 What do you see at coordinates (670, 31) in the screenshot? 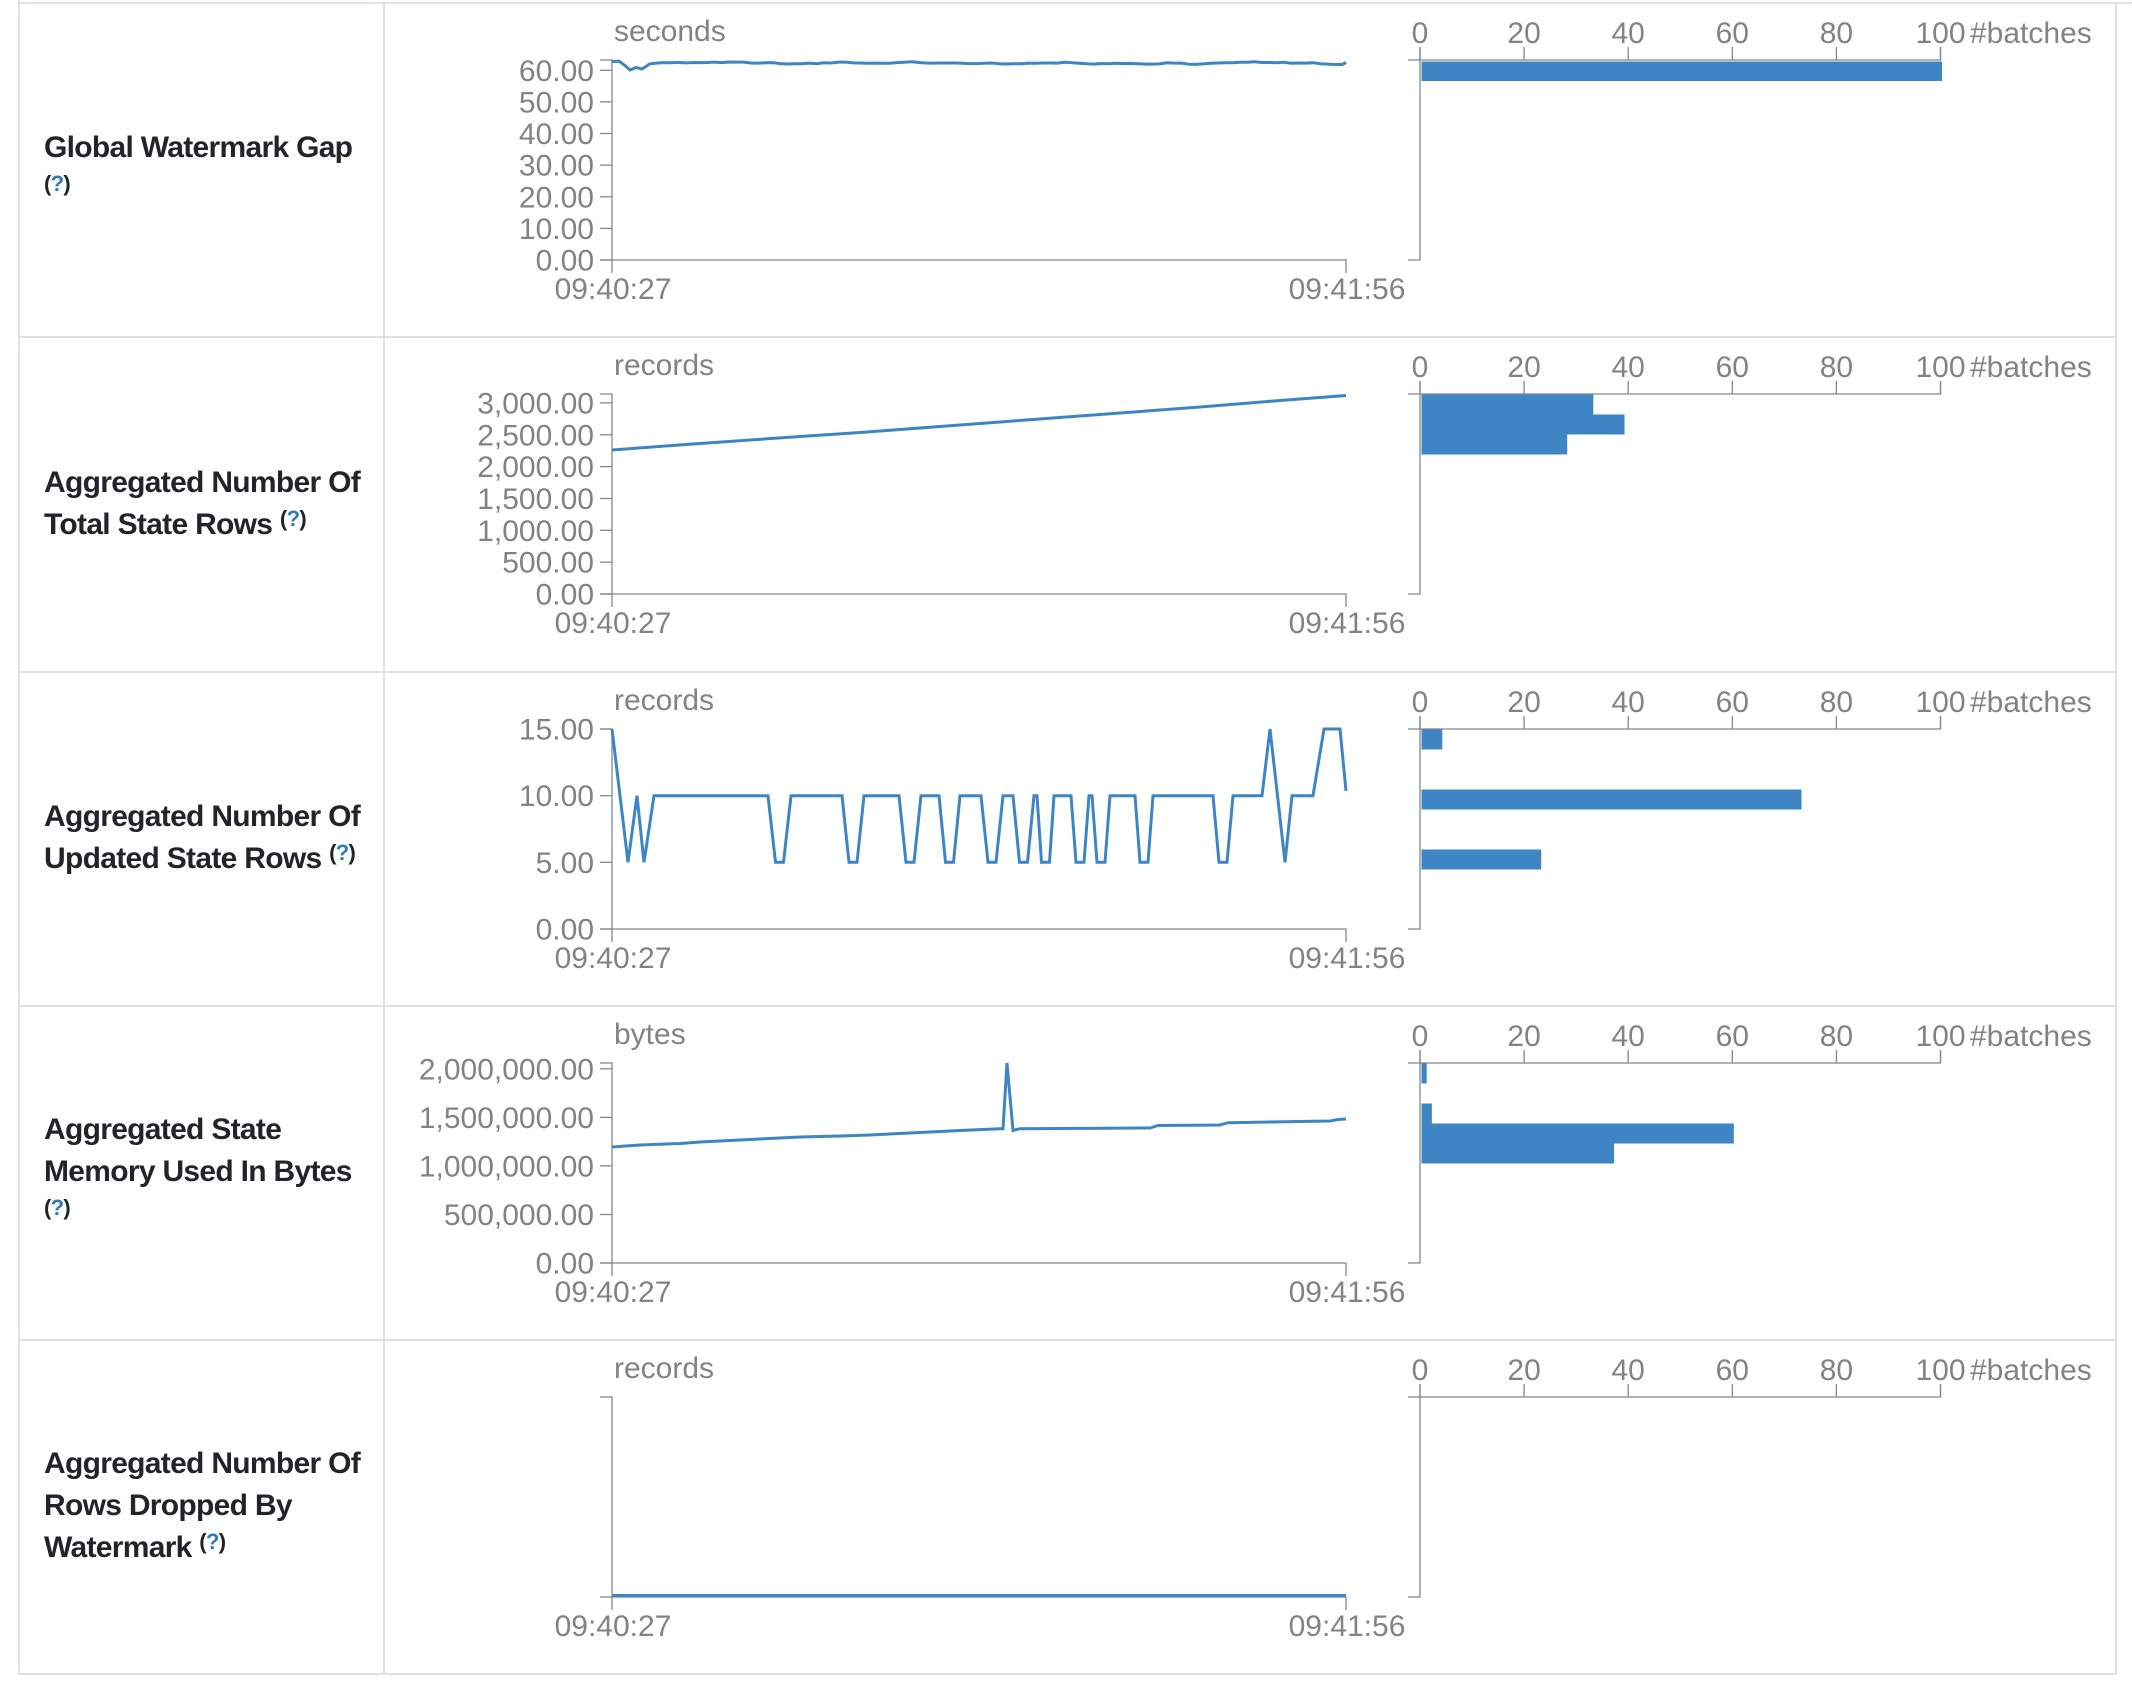
I see `svg-text: seconds` at bounding box center [670, 31].